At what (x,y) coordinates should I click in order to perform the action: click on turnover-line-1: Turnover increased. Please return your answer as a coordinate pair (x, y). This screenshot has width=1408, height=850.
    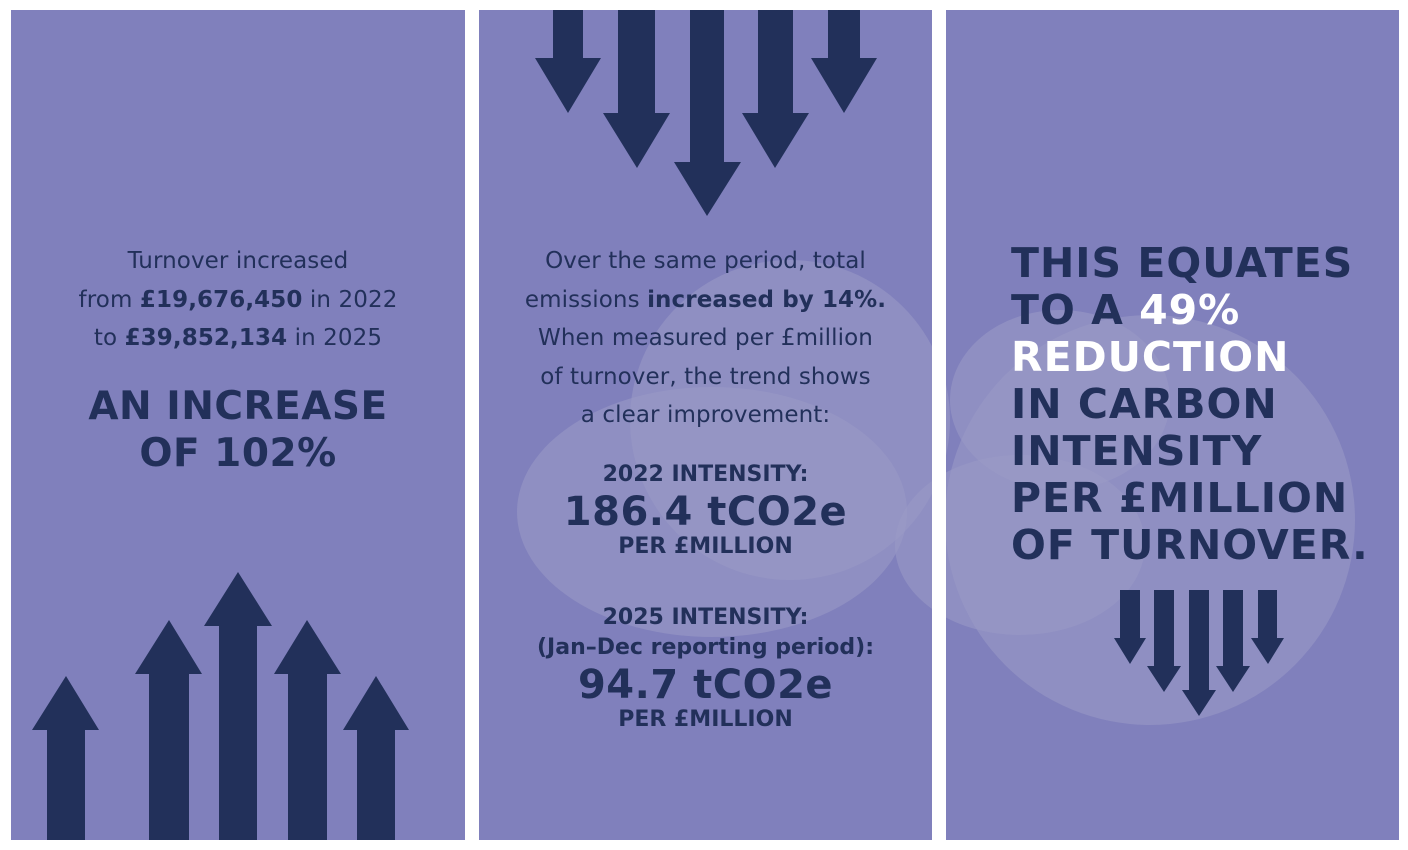
    Looking at the image, I should click on (238, 261).